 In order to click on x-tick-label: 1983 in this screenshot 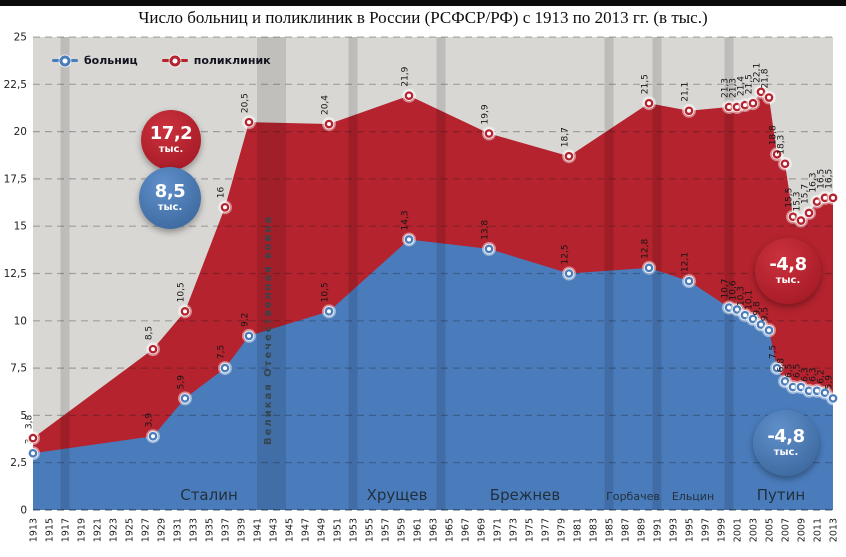, I will do `click(594, 530)`.